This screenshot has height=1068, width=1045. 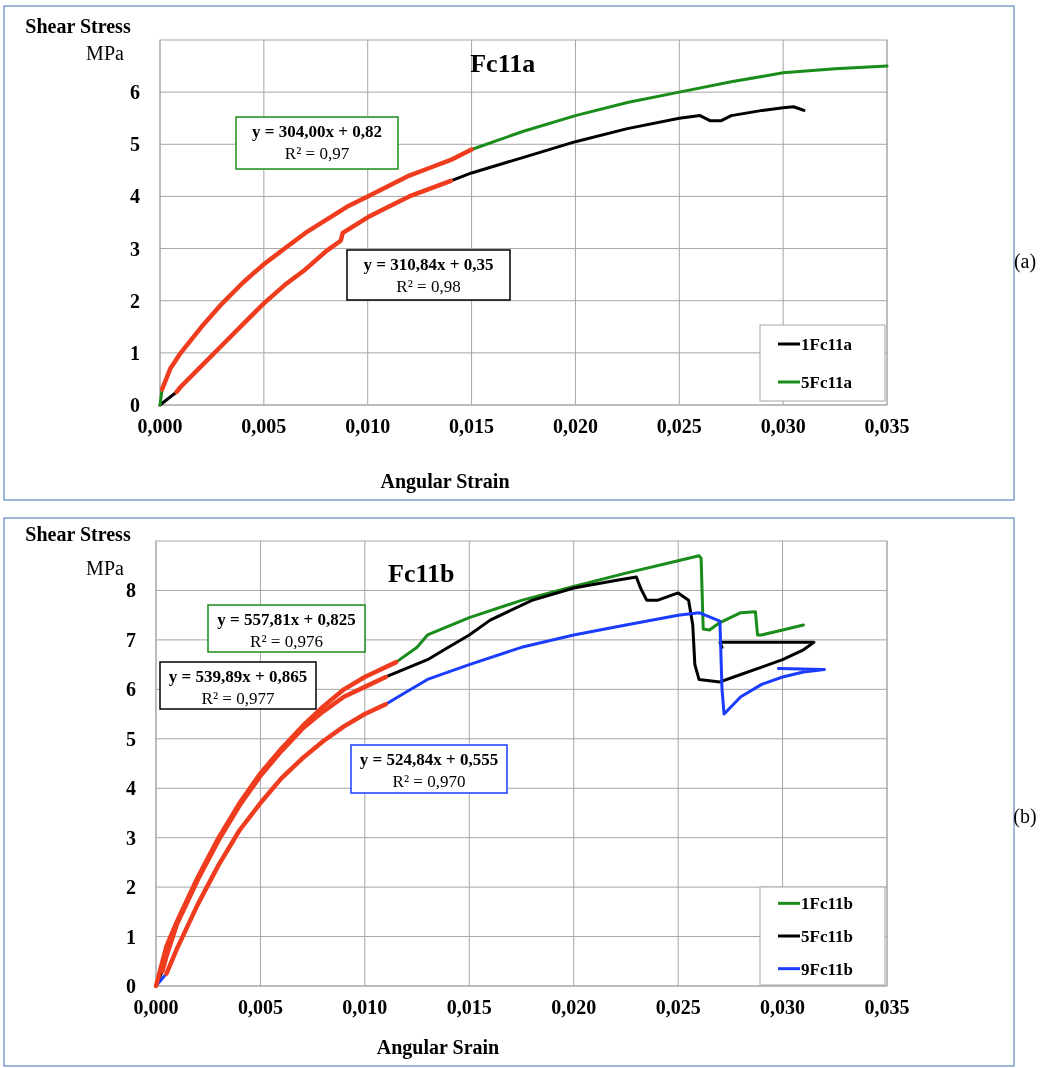 I want to click on annotation: R² = 0,977, so click(x=238, y=698).